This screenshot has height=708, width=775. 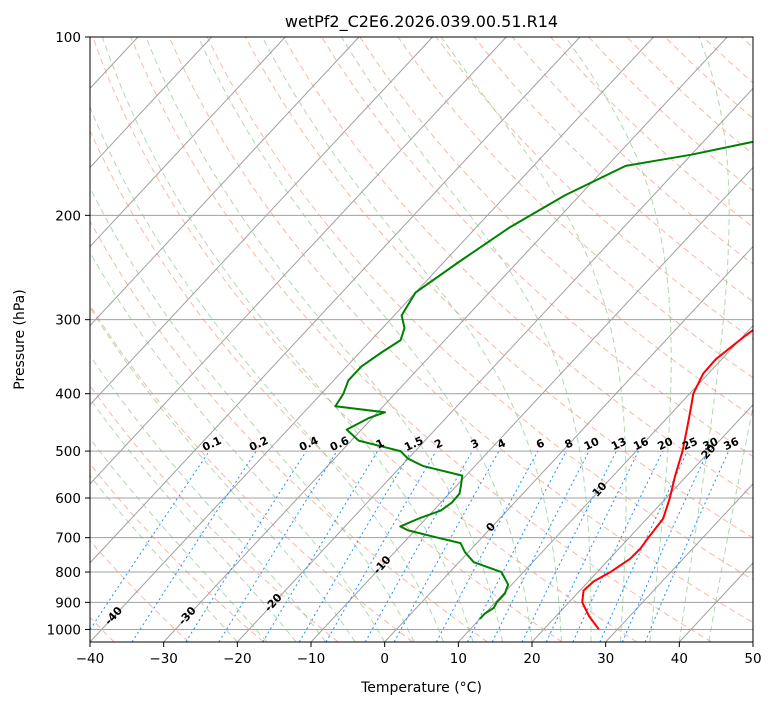 What do you see at coordinates (421, 22) in the screenshot?
I see `chart-title: wetPf2_C2E6.2026.039.00.51.R14` at bounding box center [421, 22].